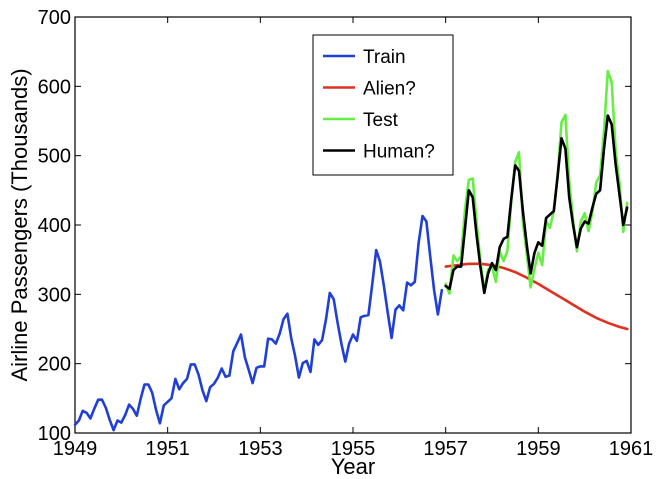 Image resolution: width=658 pixels, height=479 pixels. I want to click on y-tick-label: 500, so click(54, 157).